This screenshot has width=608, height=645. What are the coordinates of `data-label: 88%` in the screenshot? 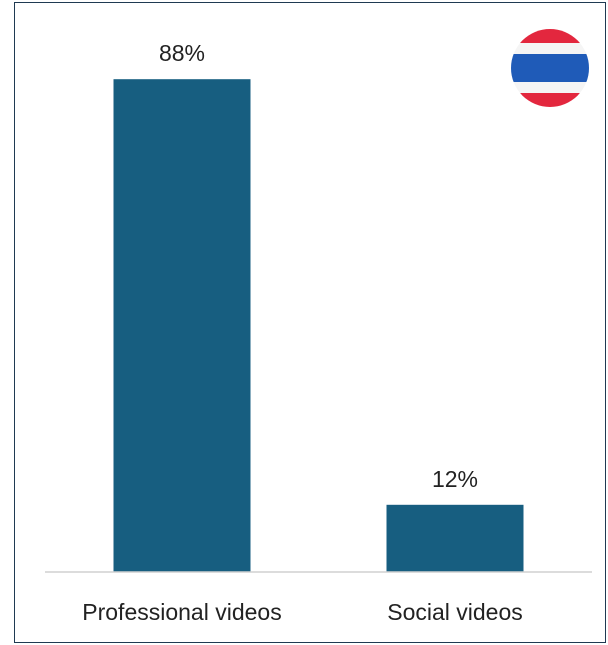 It's located at (182, 53).